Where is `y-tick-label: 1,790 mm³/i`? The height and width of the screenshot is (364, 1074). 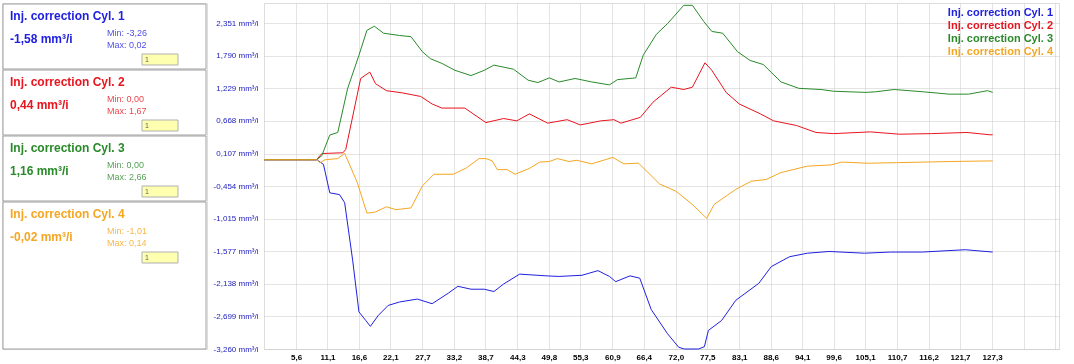 y-tick-label: 1,790 mm³/i is located at coordinates (237, 56).